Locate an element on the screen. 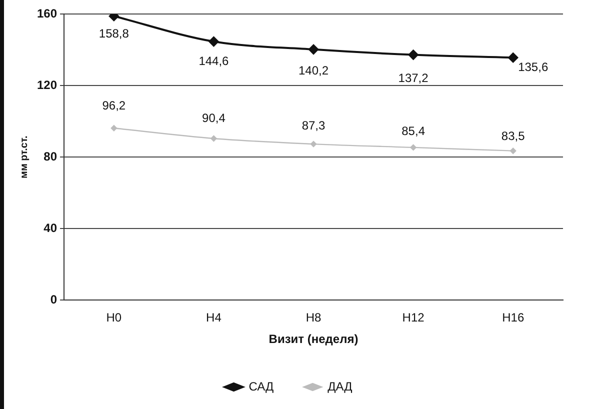  y-tick-label: 120 is located at coordinates (47, 85).